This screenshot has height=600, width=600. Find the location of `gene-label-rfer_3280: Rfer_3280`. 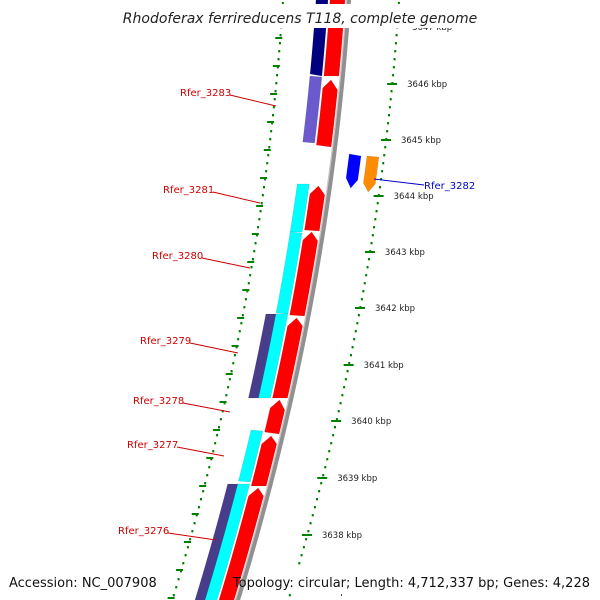

gene-label-rfer_3280: Rfer_3280 is located at coordinates (177, 256).